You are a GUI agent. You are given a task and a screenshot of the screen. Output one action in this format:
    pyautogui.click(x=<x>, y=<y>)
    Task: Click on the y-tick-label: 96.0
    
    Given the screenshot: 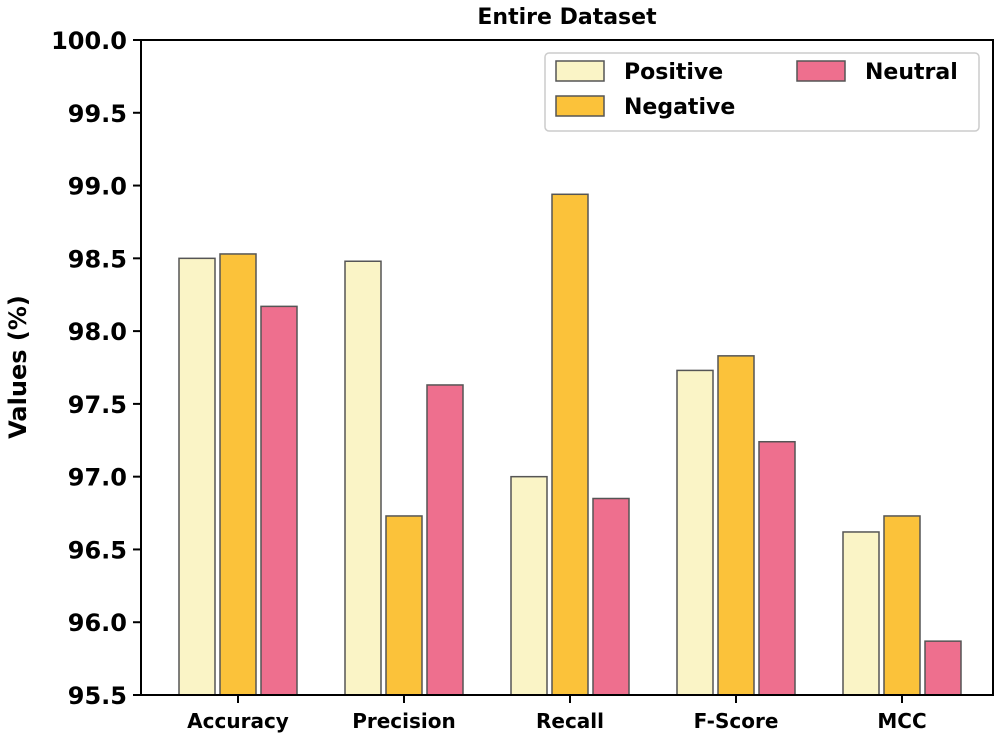 What is the action you would take?
    pyautogui.click(x=97, y=623)
    